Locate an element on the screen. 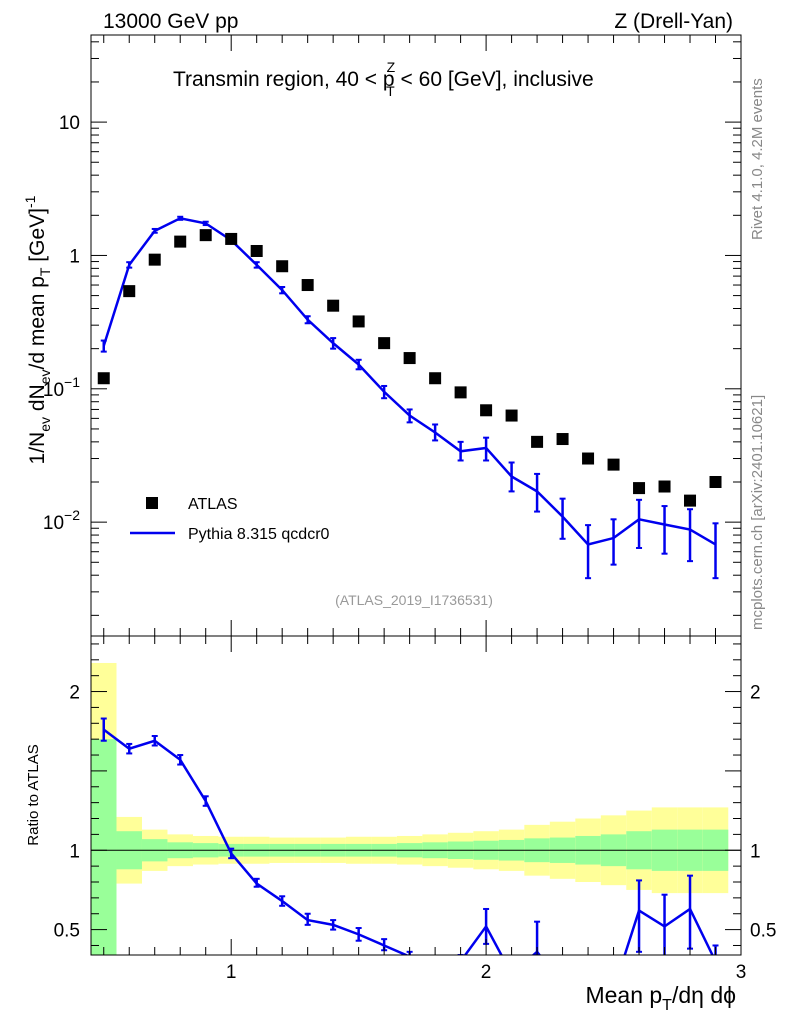 The height and width of the screenshot is (1024, 786). main-y-tick-label: 10⁻¹ is located at coordinates (61, 387).